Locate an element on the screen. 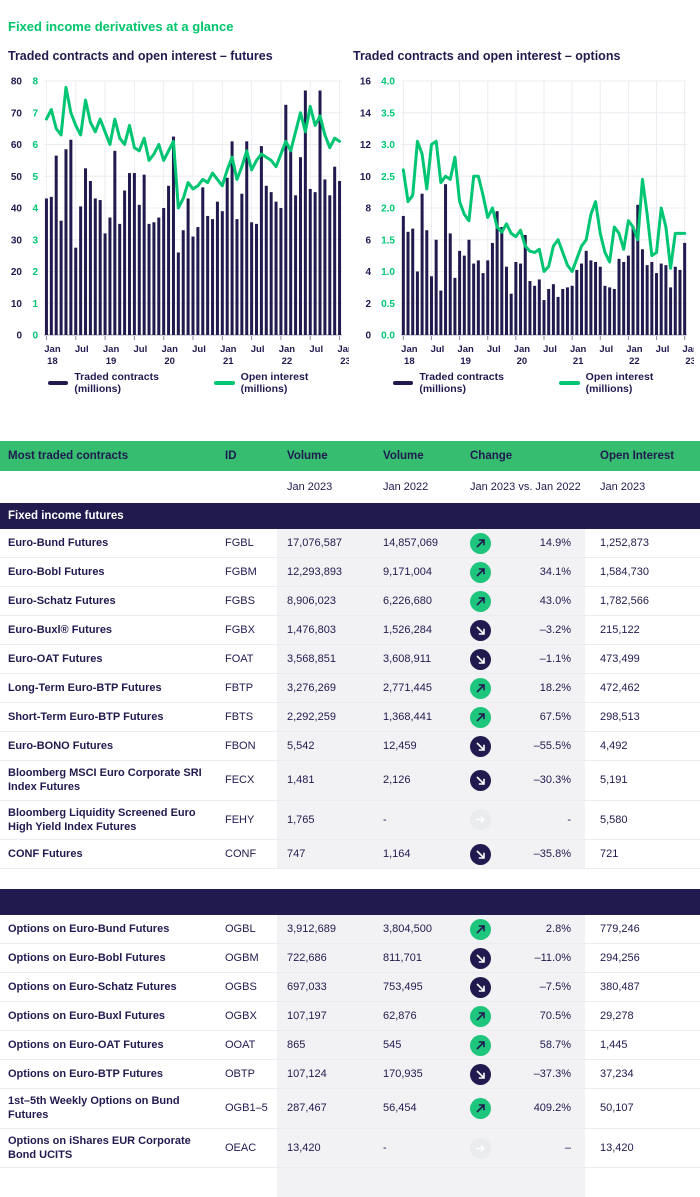 The width and height of the screenshot is (700, 1197). volume-jan-2022: 12,459 is located at coordinates (426, 746).